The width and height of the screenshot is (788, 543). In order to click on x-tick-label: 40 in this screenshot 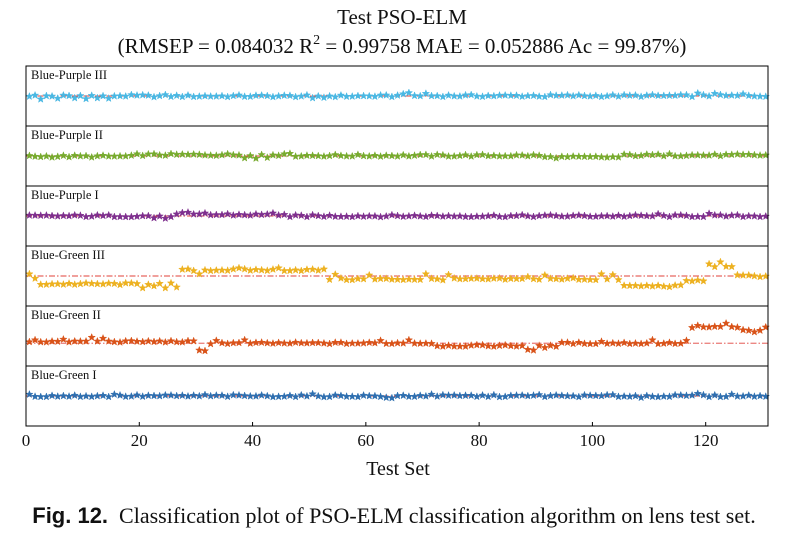, I will do `click(252, 440)`.